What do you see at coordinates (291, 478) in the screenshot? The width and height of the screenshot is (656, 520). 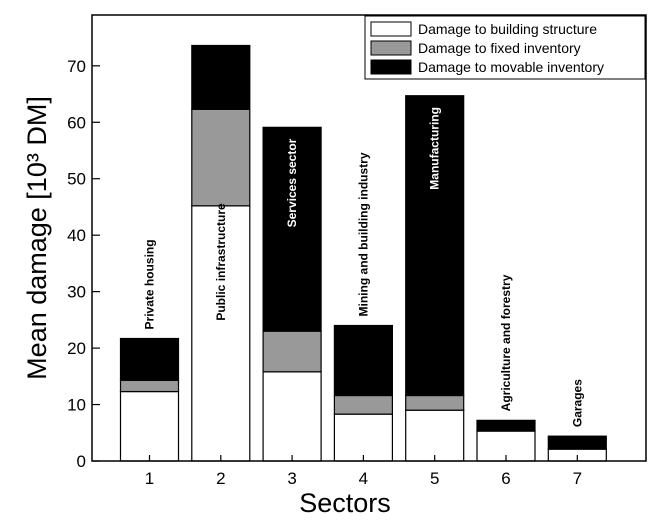 I see `x-tick-label: 3` at bounding box center [291, 478].